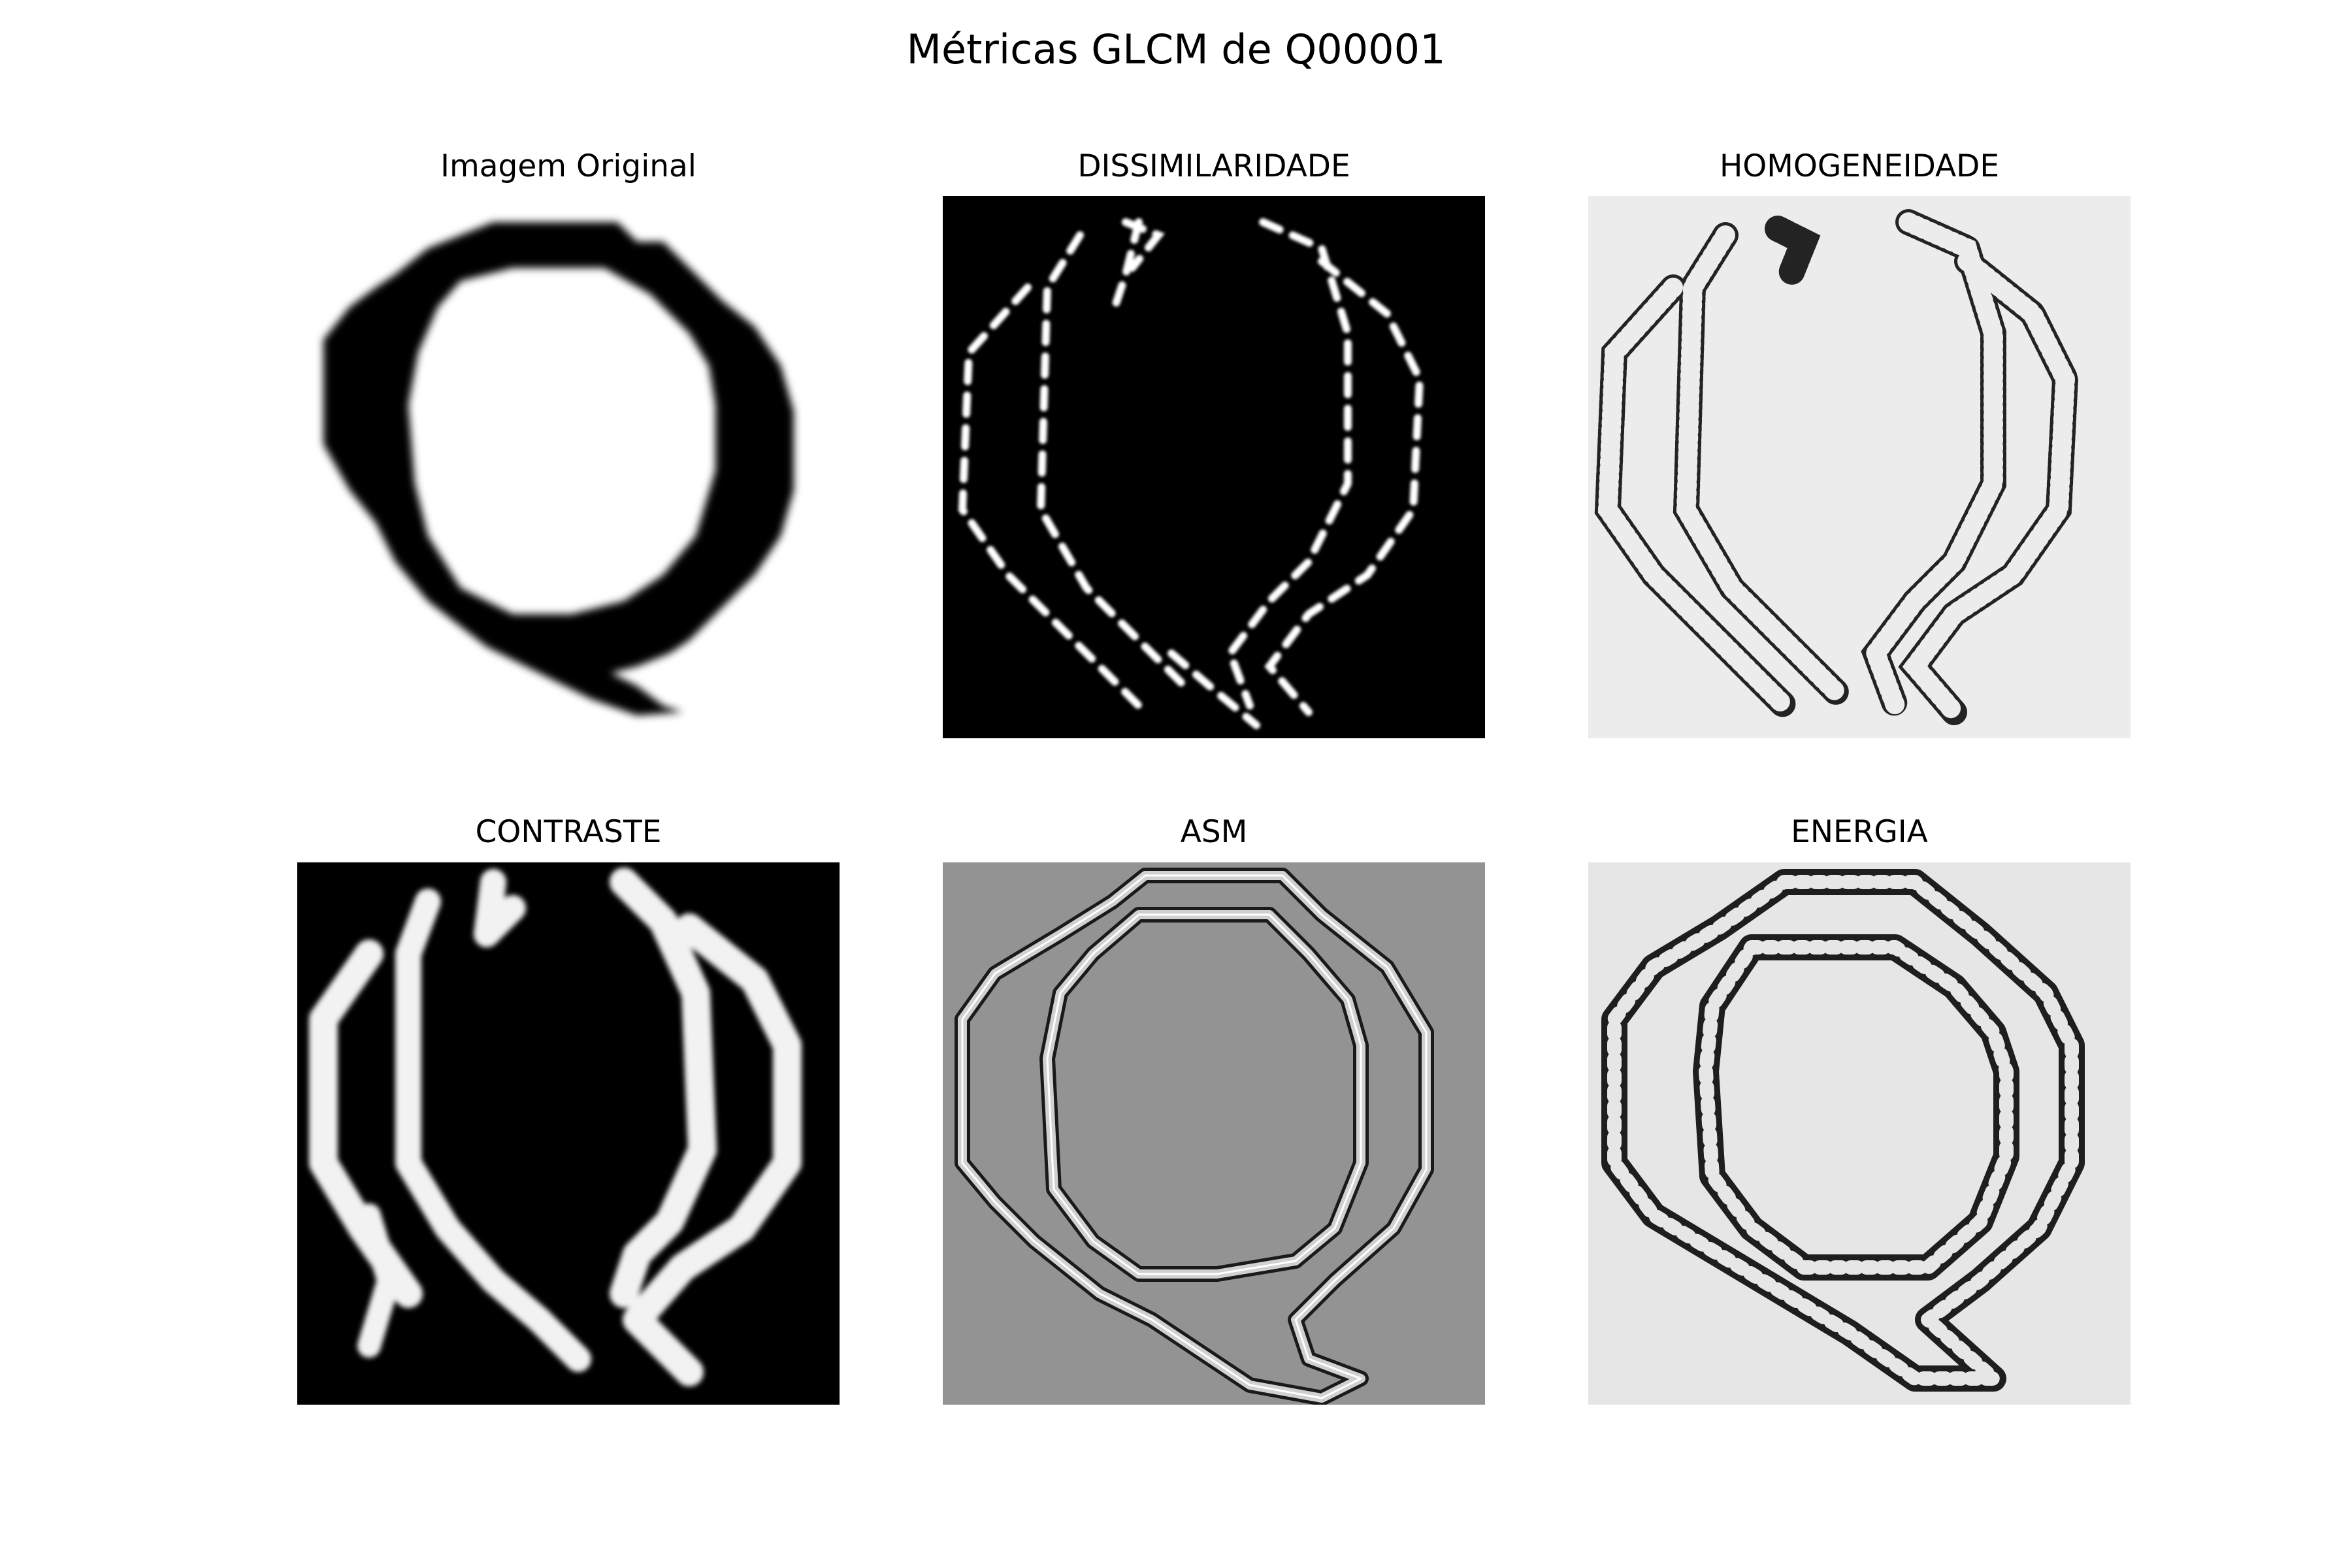 The height and width of the screenshot is (1568, 2352). What do you see at coordinates (568, 166) in the screenshot?
I see `panel-title-original: Imagem Original` at bounding box center [568, 166].